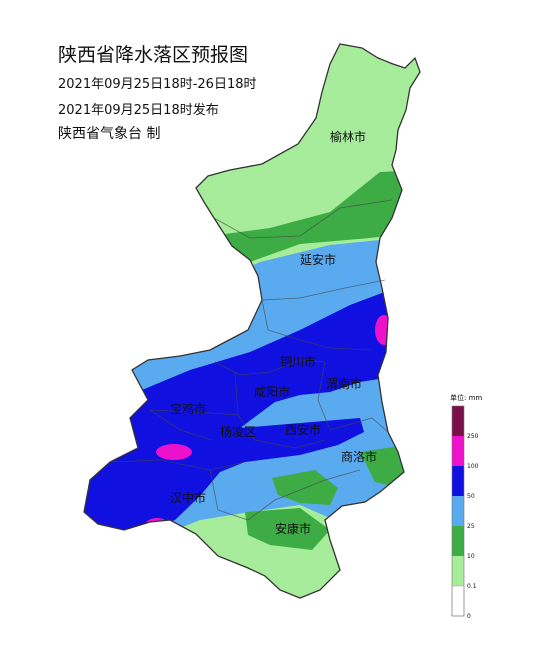  I want to click on city-label-yangling: 杨凌区, so click(238, 431).